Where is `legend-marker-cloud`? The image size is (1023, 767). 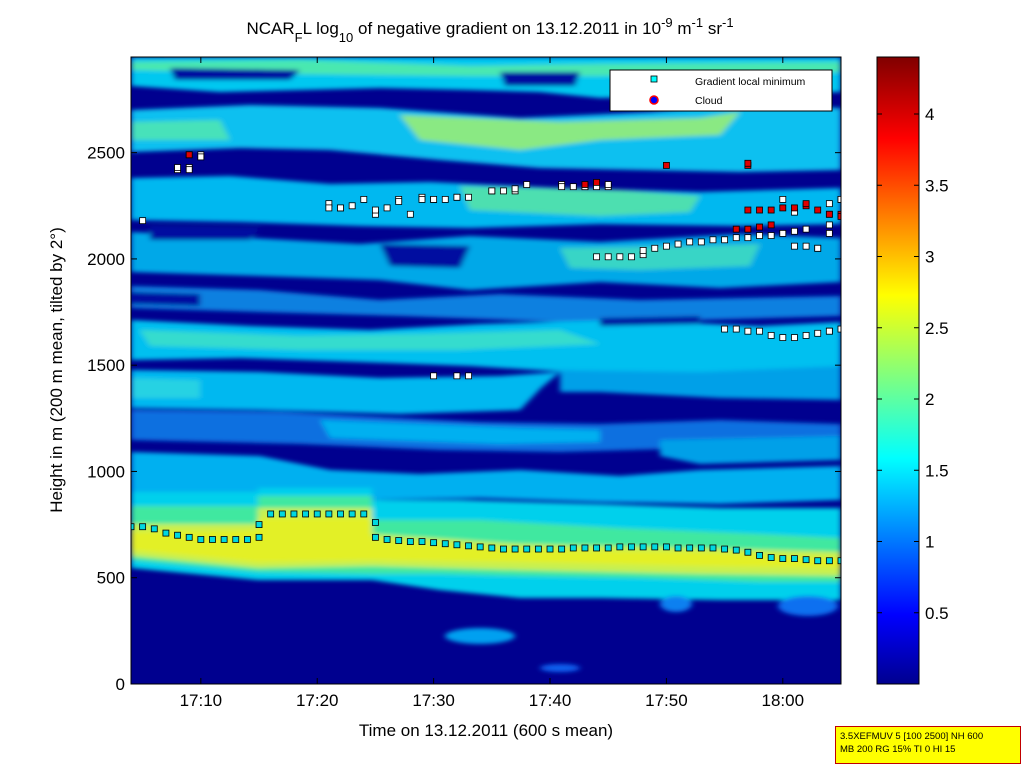
legend-marker-cloud is located at coordinates (654, 100).